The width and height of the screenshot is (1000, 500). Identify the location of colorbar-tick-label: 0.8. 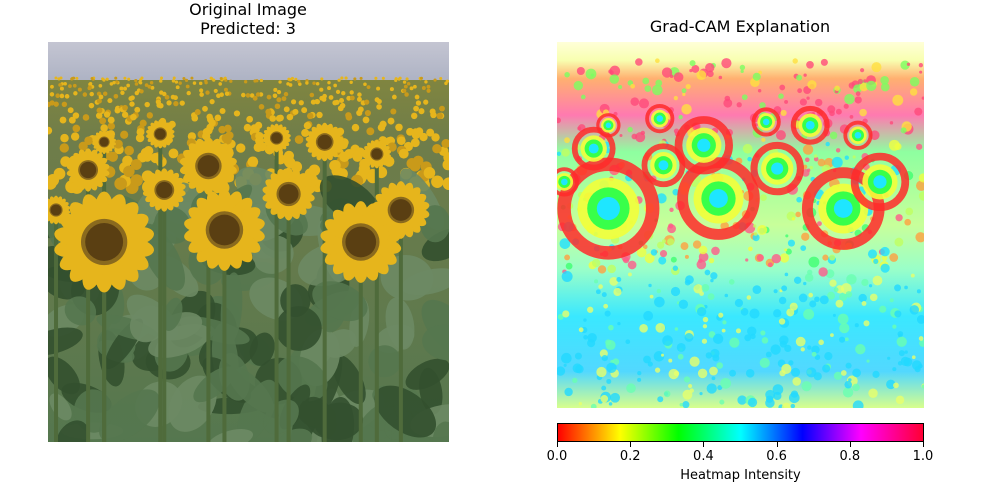
(850, 456).